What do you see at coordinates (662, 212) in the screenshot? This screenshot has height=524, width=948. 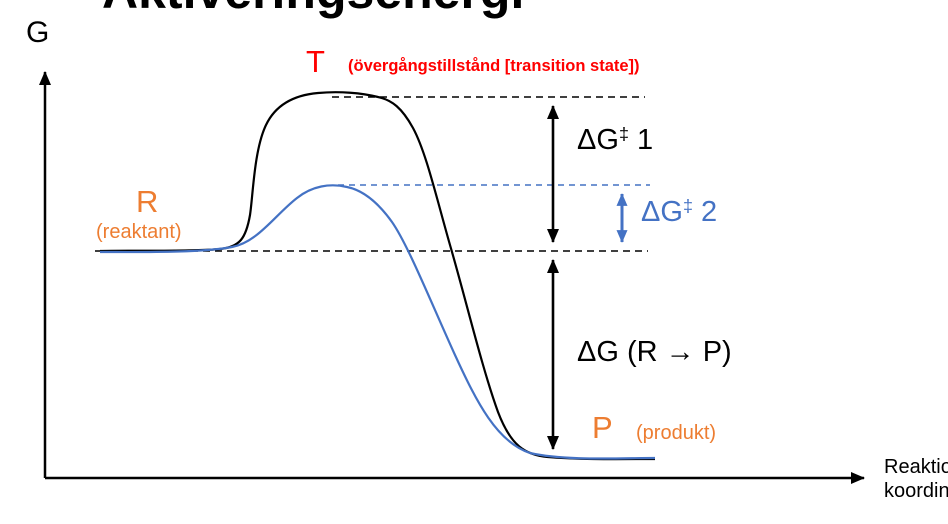 I see `dg2-prefix: ΔG` at bounding box center [662, 212].